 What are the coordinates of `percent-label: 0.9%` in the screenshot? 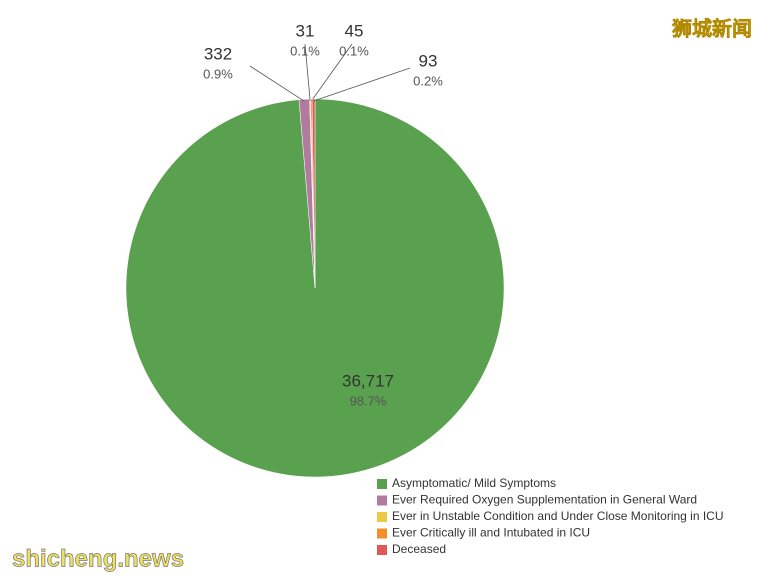 It's located at (218, 73).